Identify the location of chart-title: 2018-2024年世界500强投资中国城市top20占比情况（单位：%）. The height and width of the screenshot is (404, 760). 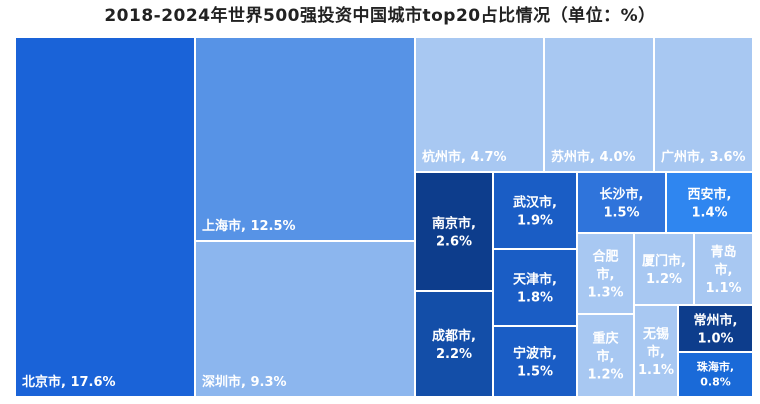
(380, 16).